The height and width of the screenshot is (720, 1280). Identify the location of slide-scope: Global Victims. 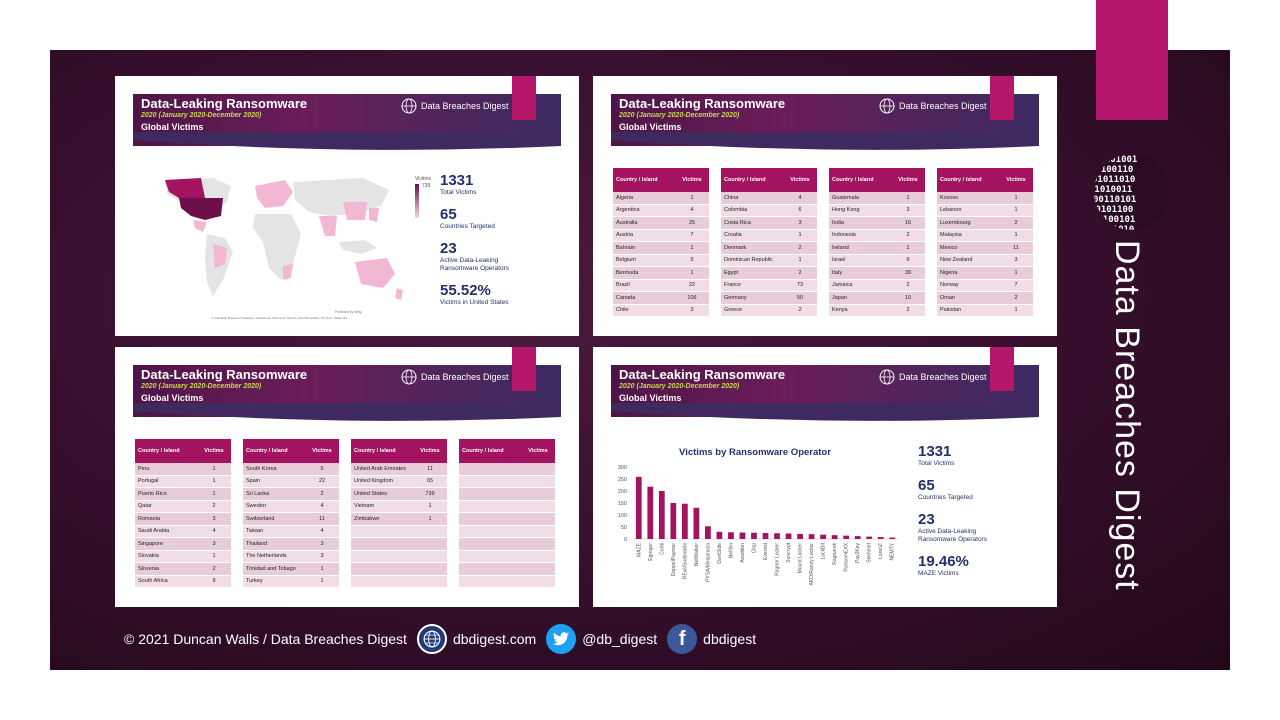
(650, 127).